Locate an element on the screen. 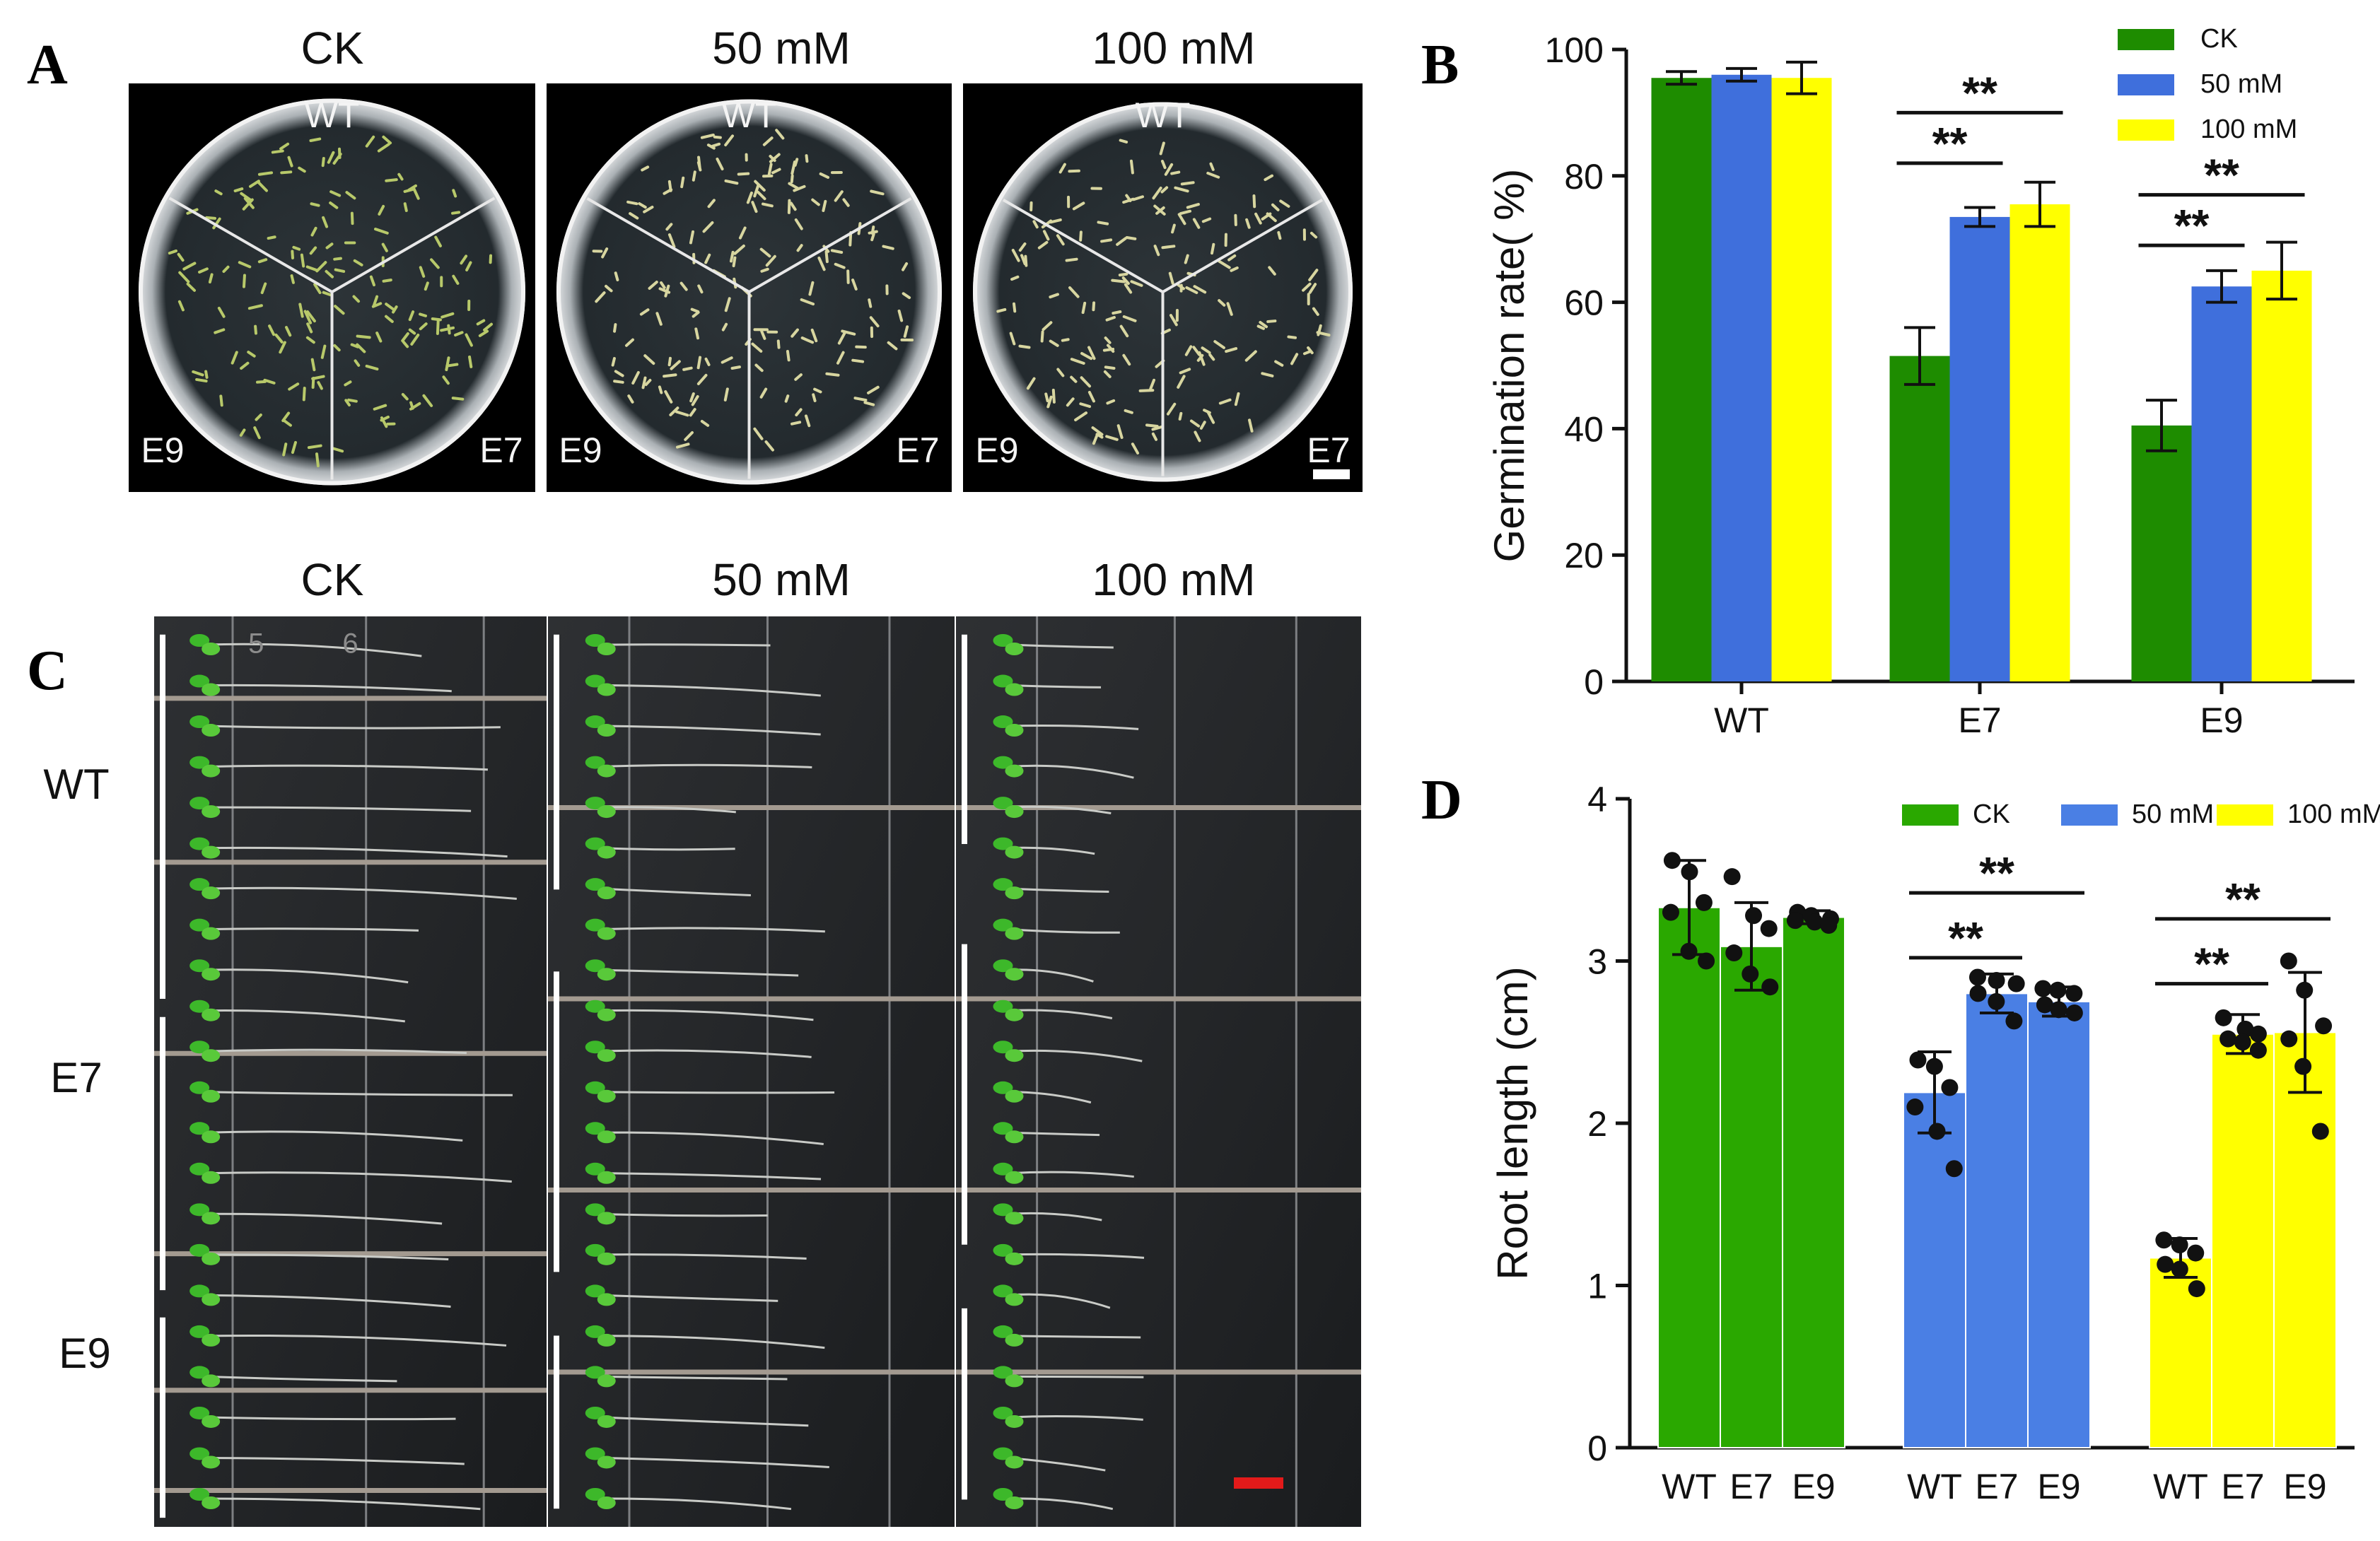  panel-c-row-e9: E9 is located at coordinates (84, 1353).